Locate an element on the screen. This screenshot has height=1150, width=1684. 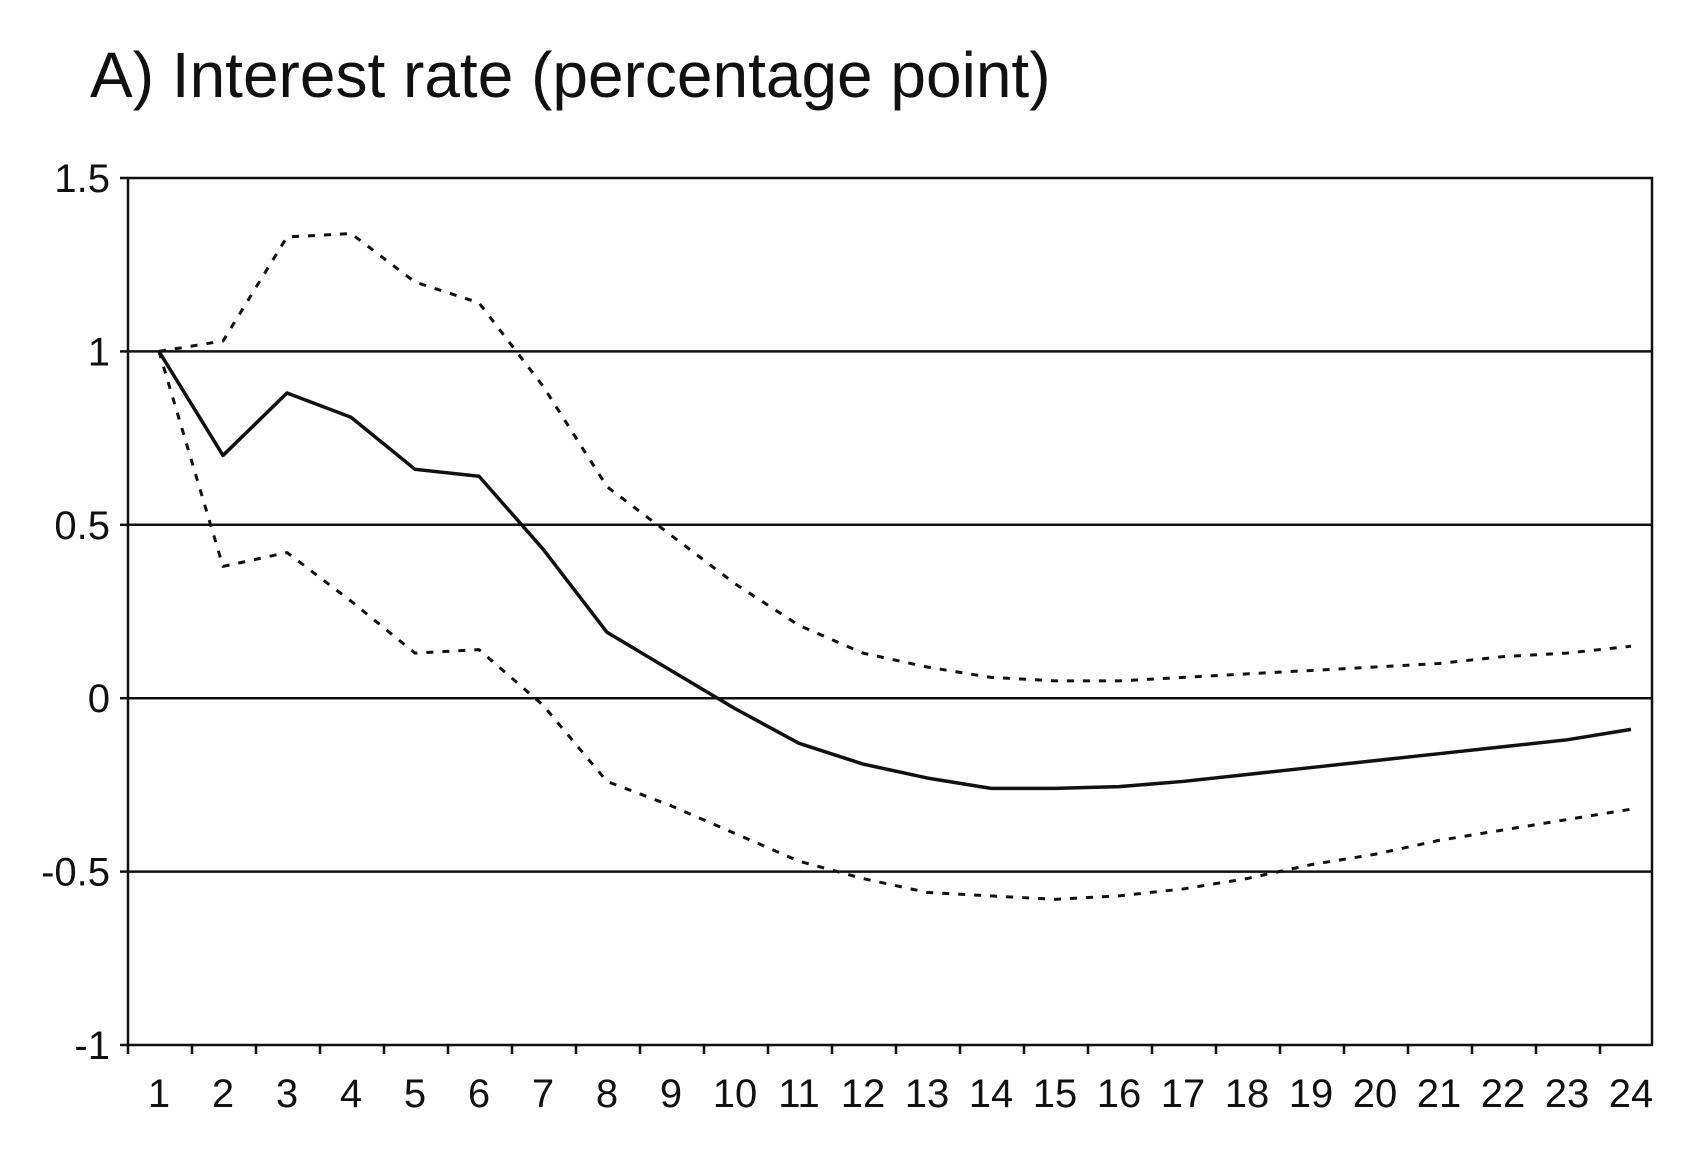
y-tick-label: 0.5 is located at coordinates (82, 526).